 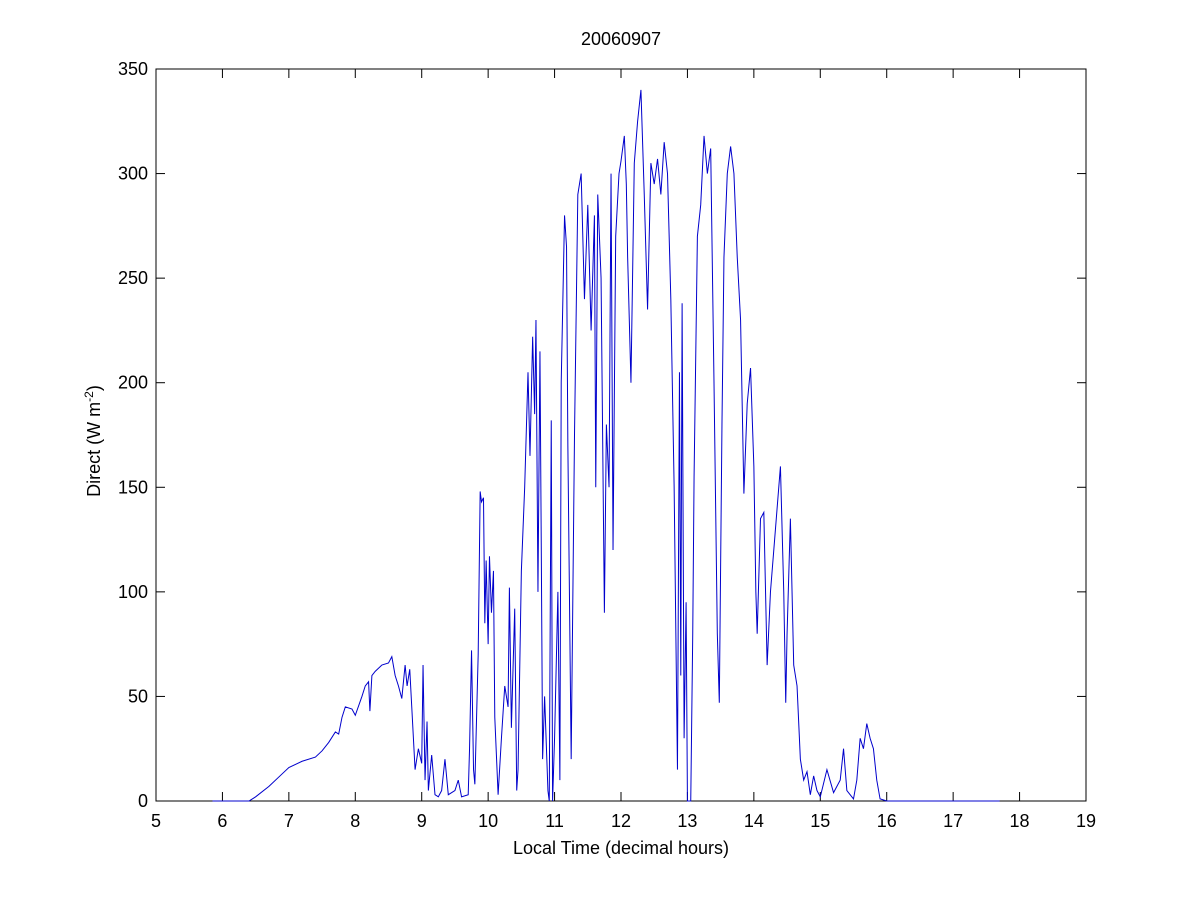 What do you see at coordinates (1086, 821) in the screenshot?
I see `x-tick-label: 19` at bounding box center [1086, 821].